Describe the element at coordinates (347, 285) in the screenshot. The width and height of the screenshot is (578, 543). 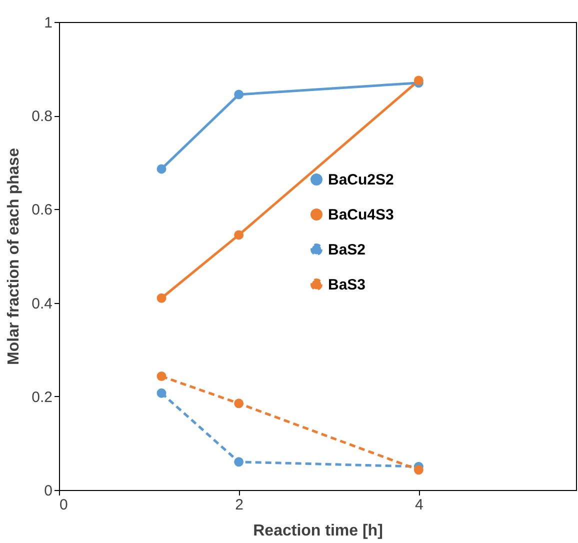
I see `legend-label: BaS3` at that location.